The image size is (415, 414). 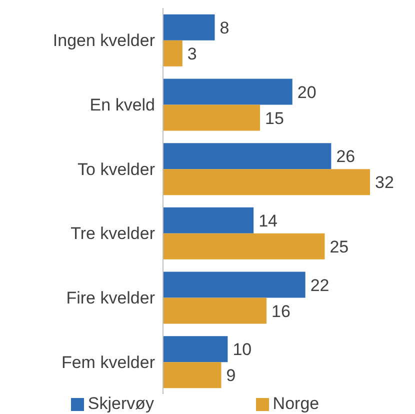 What do you see at coordinates (320, 285) in the screenshot?
I see `data-label: 22` at bounding box center [320, 285].